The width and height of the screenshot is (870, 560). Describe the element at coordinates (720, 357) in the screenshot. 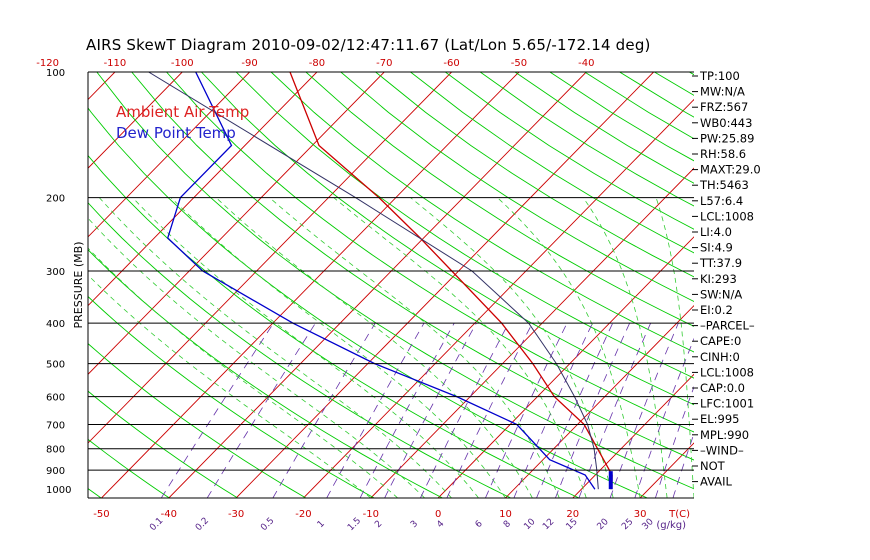

I see `index-label: CINH:0` at that location.